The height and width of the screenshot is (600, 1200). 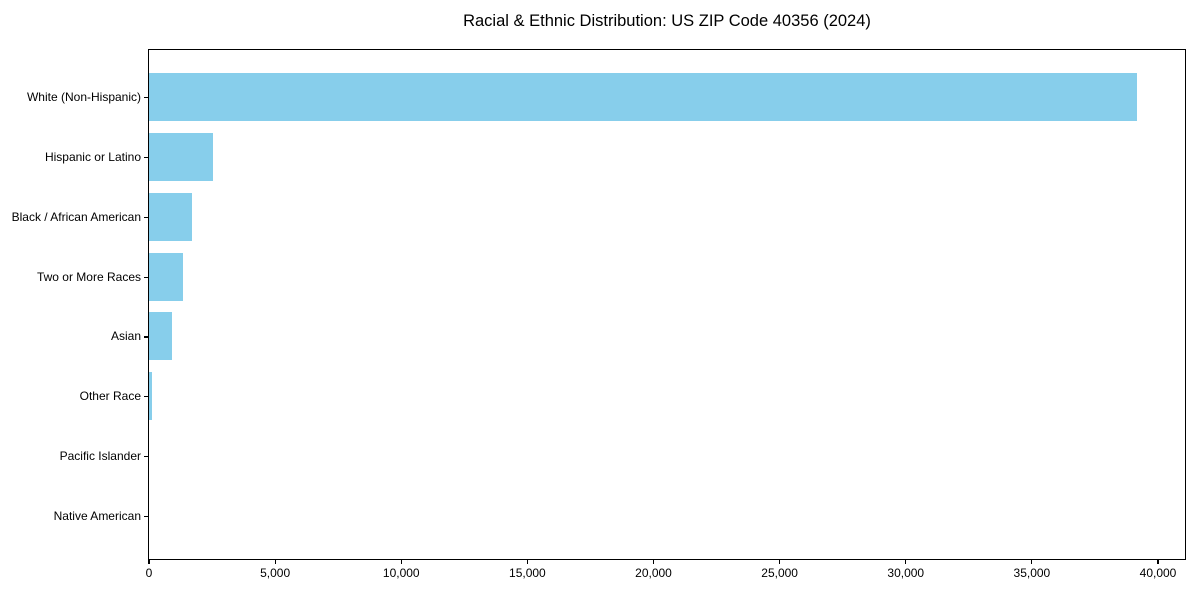 I want to click on bar-hispanic-or-latino, so click(x=181, y=156).